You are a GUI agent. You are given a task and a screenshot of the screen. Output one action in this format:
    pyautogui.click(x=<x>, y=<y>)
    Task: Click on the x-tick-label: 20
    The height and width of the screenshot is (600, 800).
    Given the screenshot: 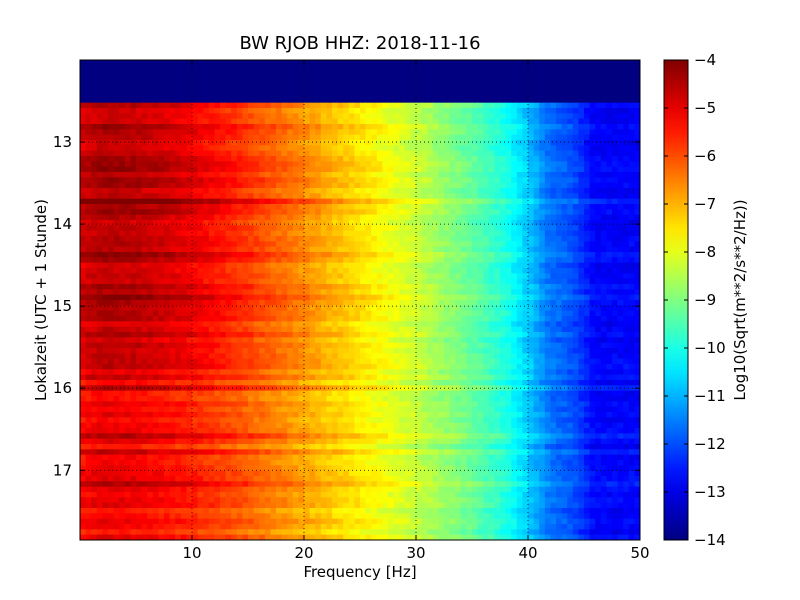 What is the action you would take?
    pyautogui.click(x=303, y=553)
    